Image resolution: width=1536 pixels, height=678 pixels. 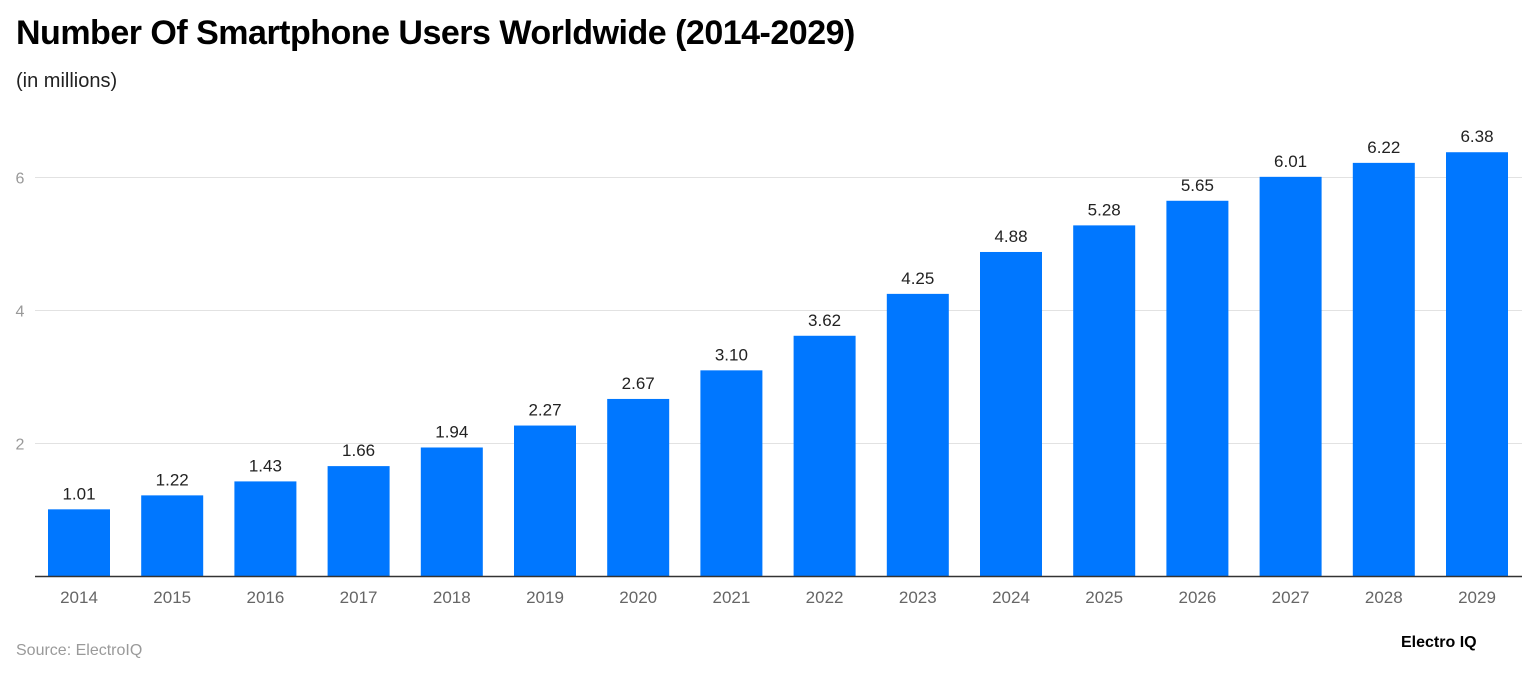 I want to click on x-tick-label: 2021, so click(x=731, y=597).